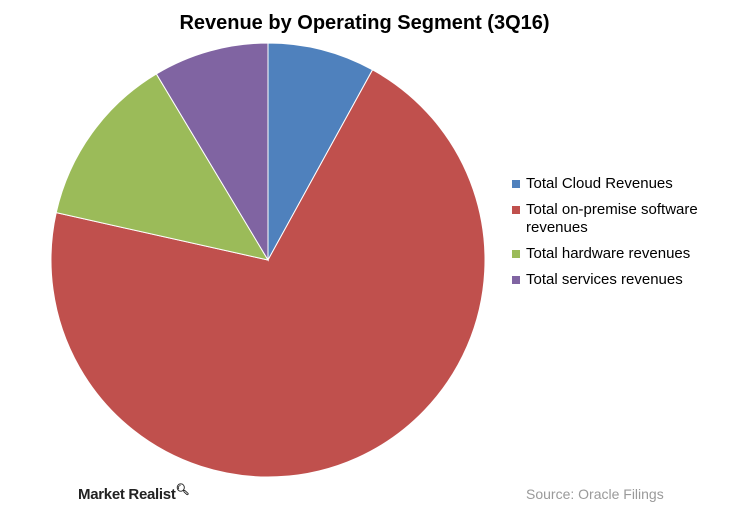 This screenshot has height=507, width=729. I want to click on legend-item-cloud: Total Cloud Revenues, so click(619, 184).